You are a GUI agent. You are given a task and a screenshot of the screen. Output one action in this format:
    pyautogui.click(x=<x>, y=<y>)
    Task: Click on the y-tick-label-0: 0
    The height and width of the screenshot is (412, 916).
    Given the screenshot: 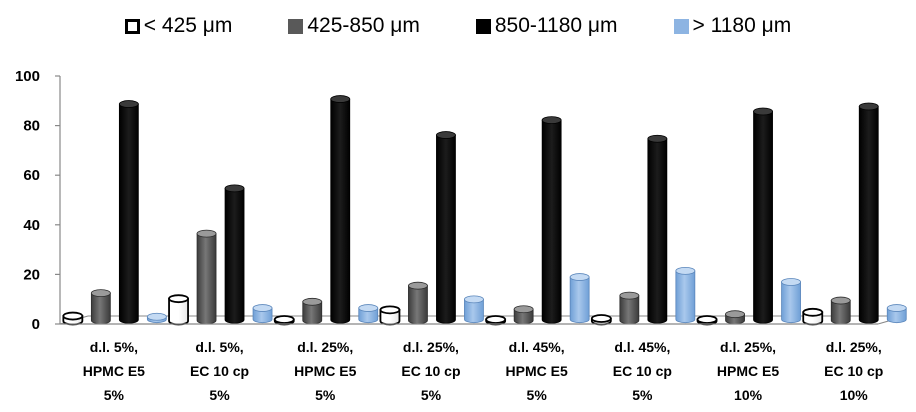 What is the action you would take?
    pyautogui.click(x=36, y=324)
    